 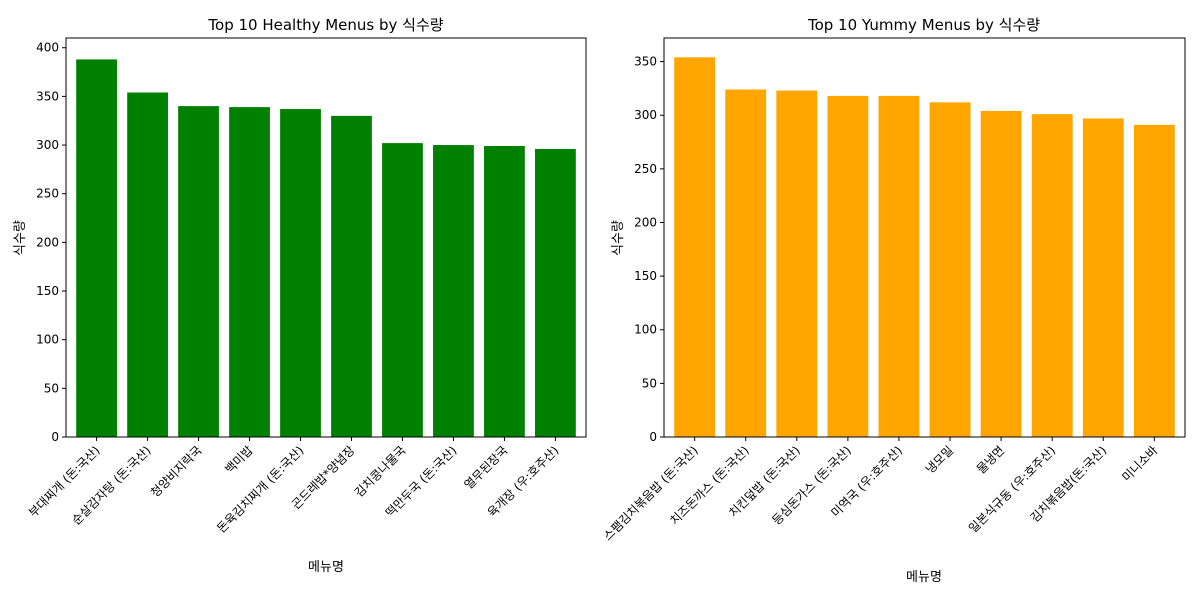 I want to click on x-axis-label-yummy: 메뉴명, so click(x=924, y=577).